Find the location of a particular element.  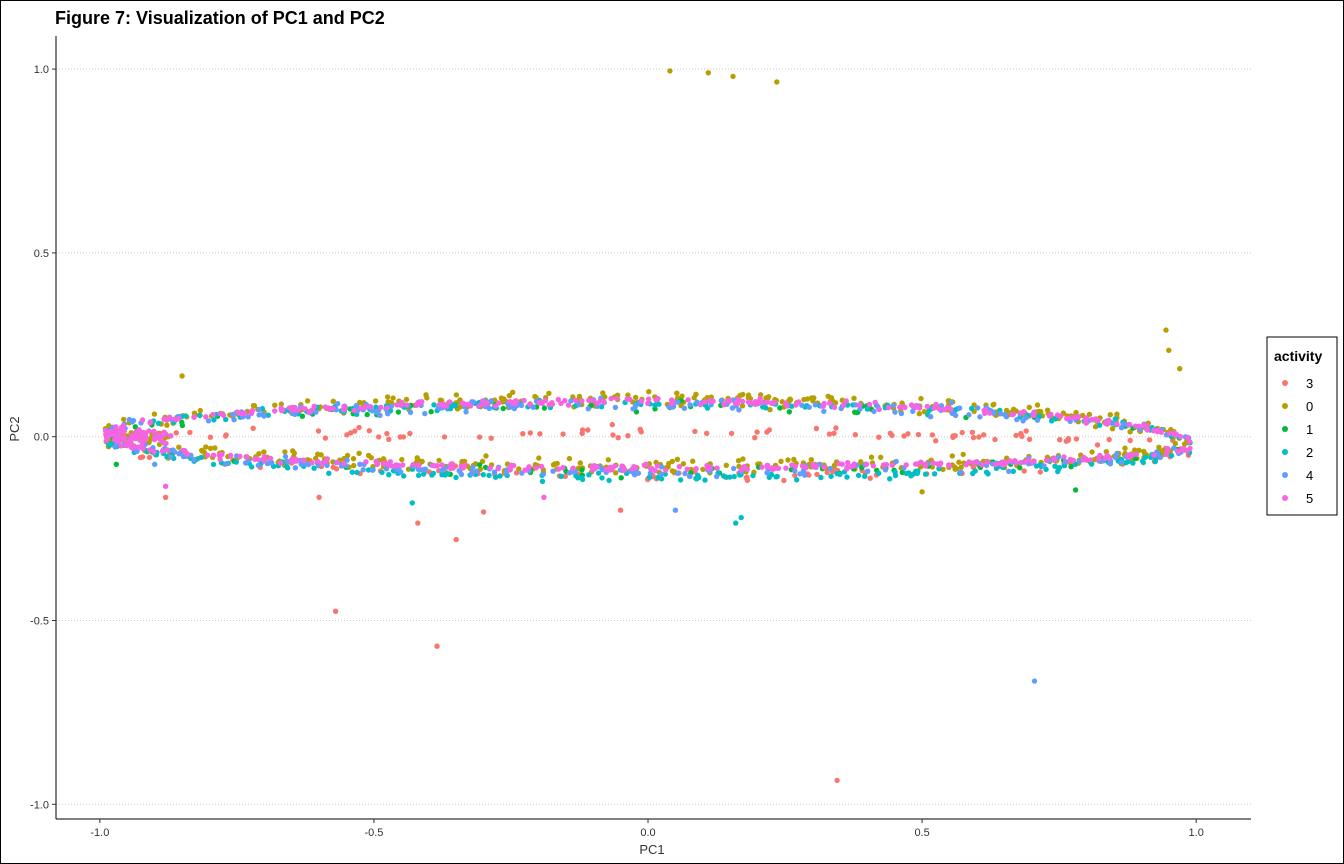

x-tick-label: -0.5 is located at coordinates (373, 833).